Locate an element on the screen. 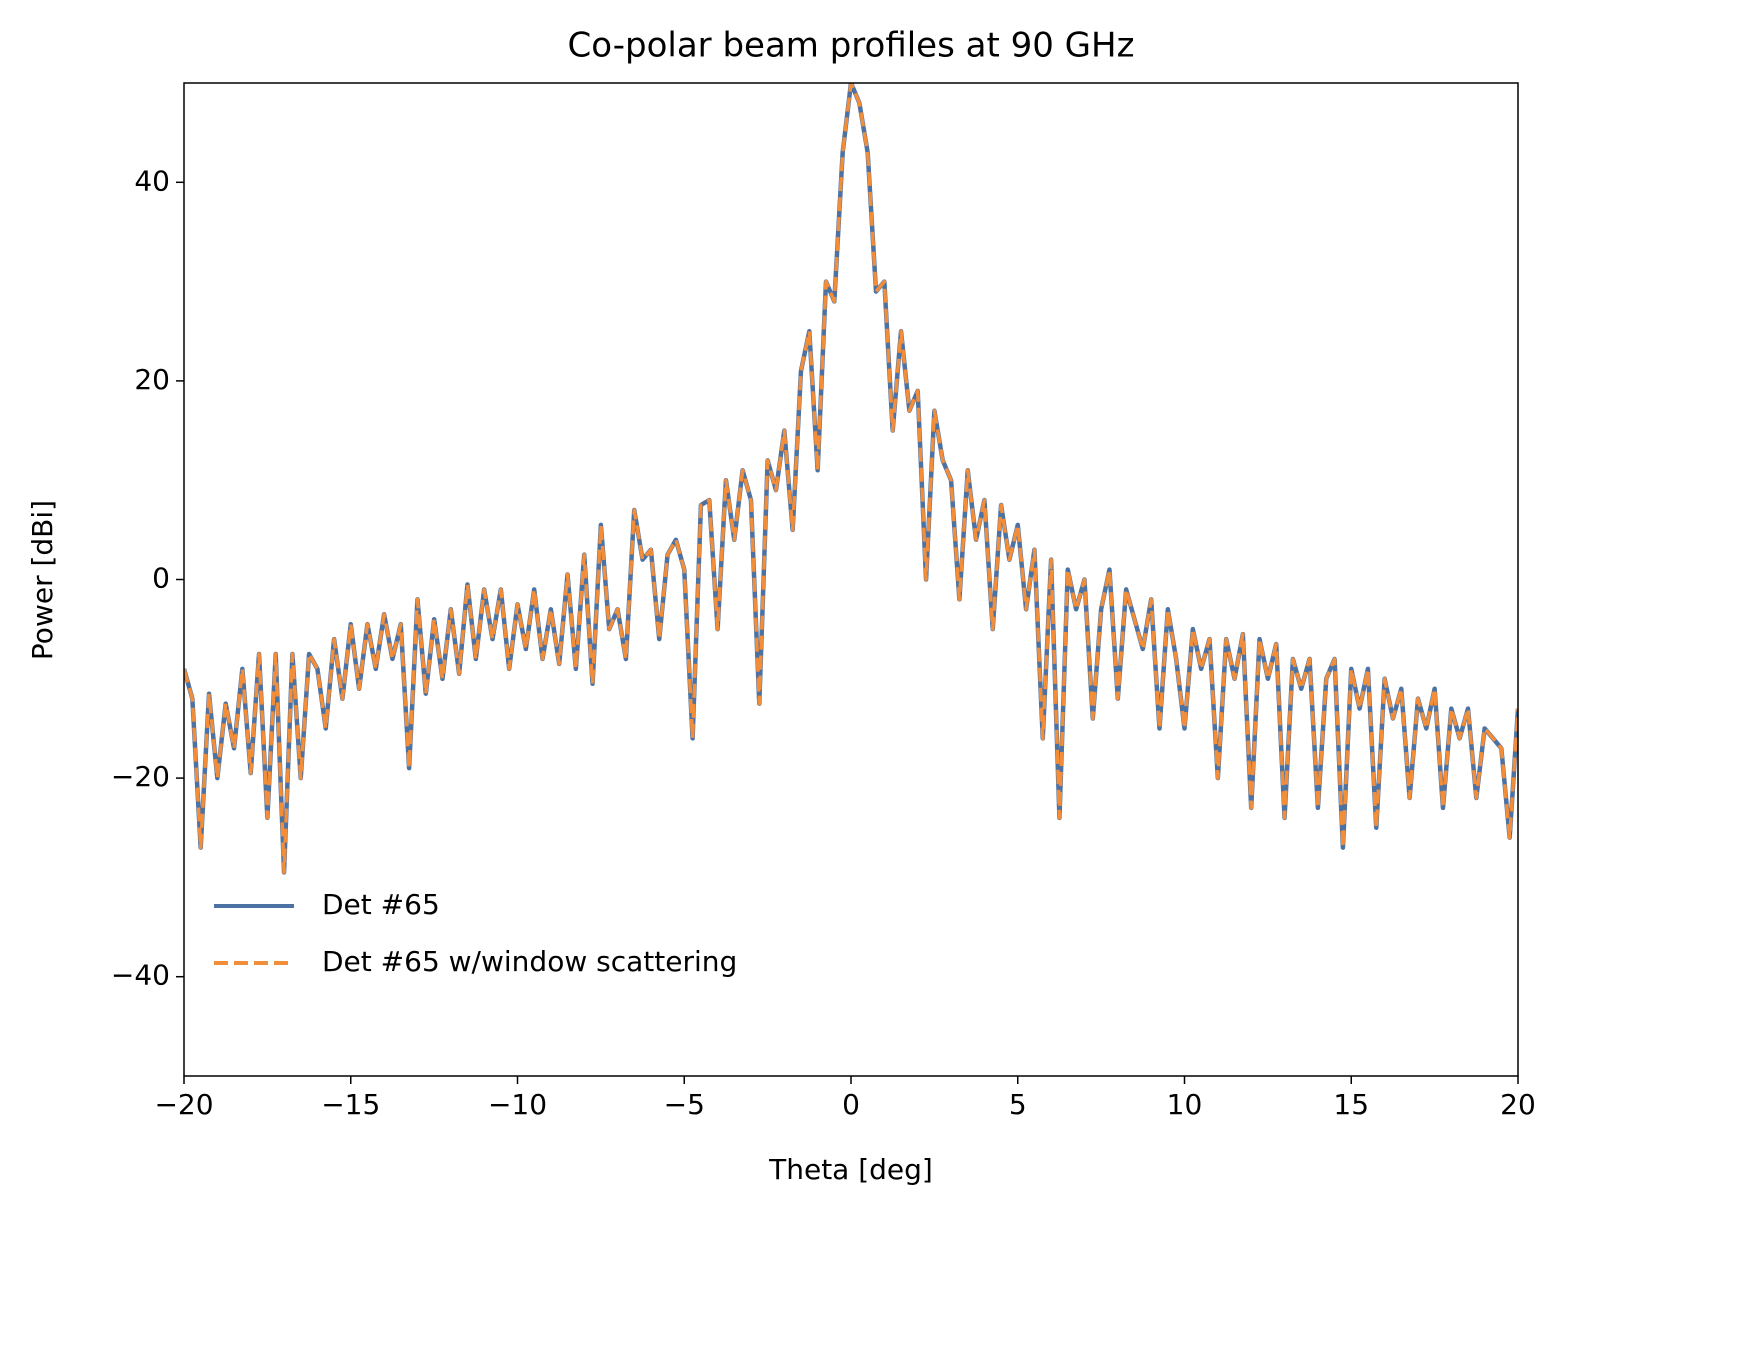  legend-label: Det #65 is located at coordinates (381, 904).